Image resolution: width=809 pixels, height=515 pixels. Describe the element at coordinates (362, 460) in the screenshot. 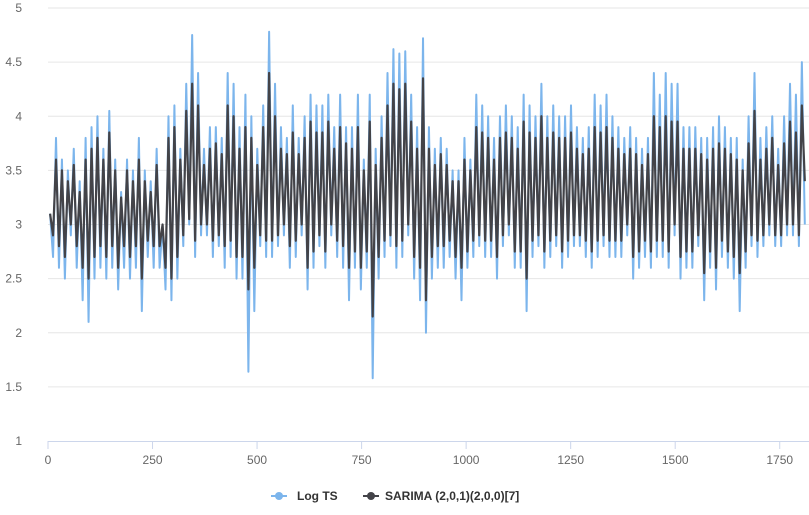

I see `x-tick-label: 750` at that location.